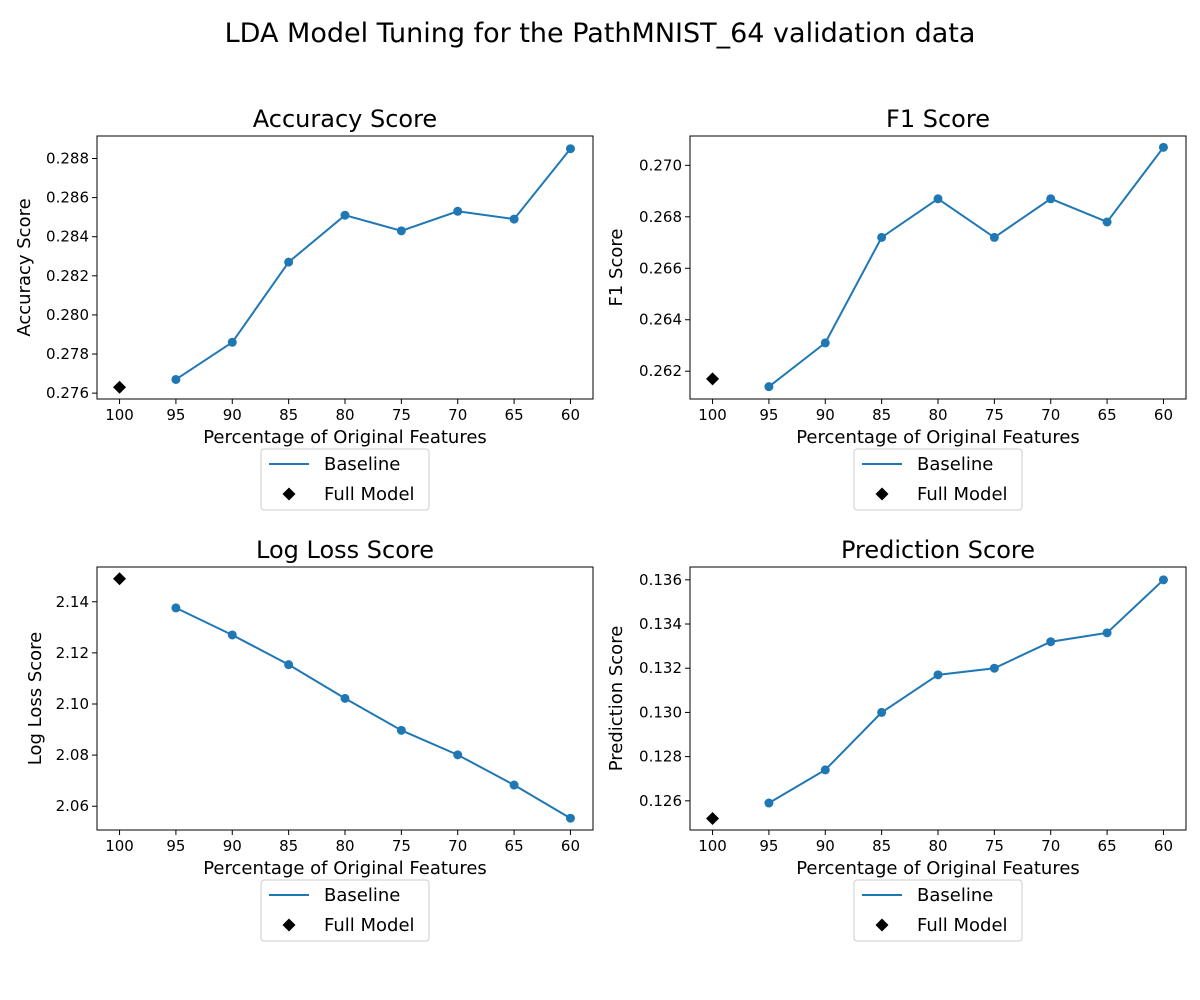 This screenshot has width=1200, height=1000. Describe the element at coordinates (67, 198) in the screenshot. I see `y-tick-label: 0.286` at that location.